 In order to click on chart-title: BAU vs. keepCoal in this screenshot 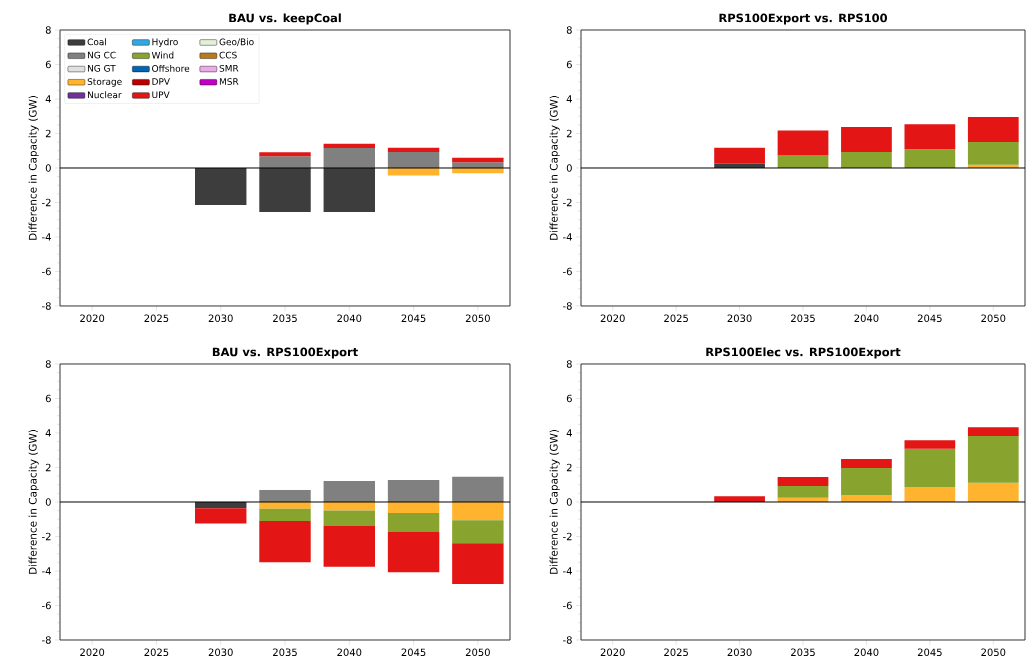, I will do `click(285, 19)`.